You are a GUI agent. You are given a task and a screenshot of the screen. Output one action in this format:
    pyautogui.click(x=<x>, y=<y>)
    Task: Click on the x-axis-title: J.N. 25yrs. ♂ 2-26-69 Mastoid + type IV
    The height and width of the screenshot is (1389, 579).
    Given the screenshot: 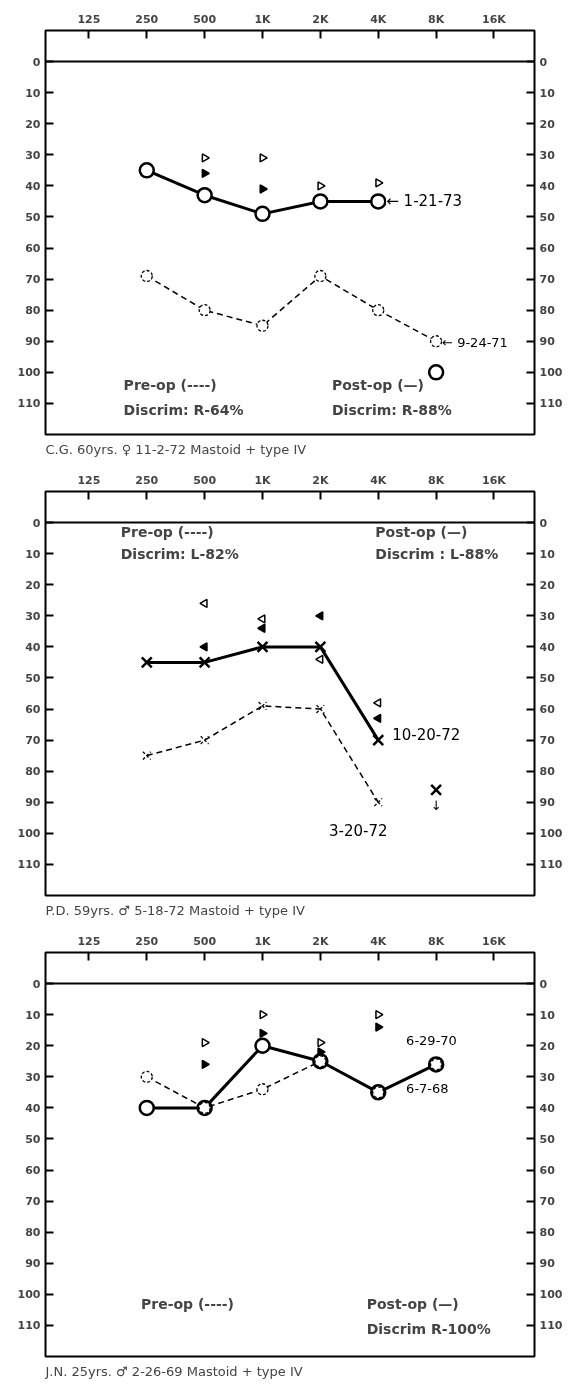 What is the action you would take?
    pyautogui.click(x=173, y=1371)
    